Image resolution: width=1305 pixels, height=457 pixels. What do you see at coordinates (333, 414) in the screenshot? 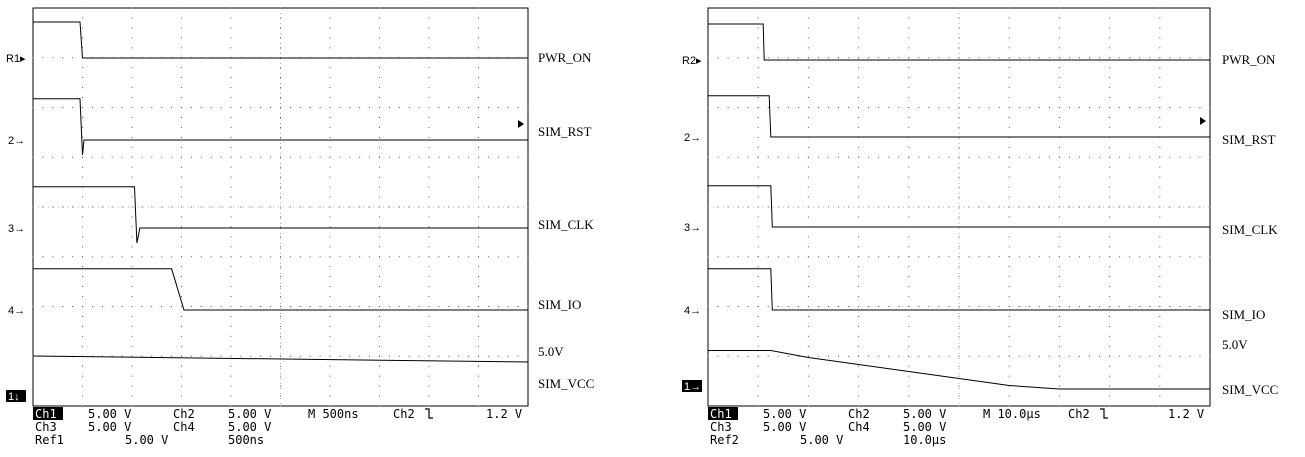
I see `timebase: M 500ns` at bounding box center [333, 414].